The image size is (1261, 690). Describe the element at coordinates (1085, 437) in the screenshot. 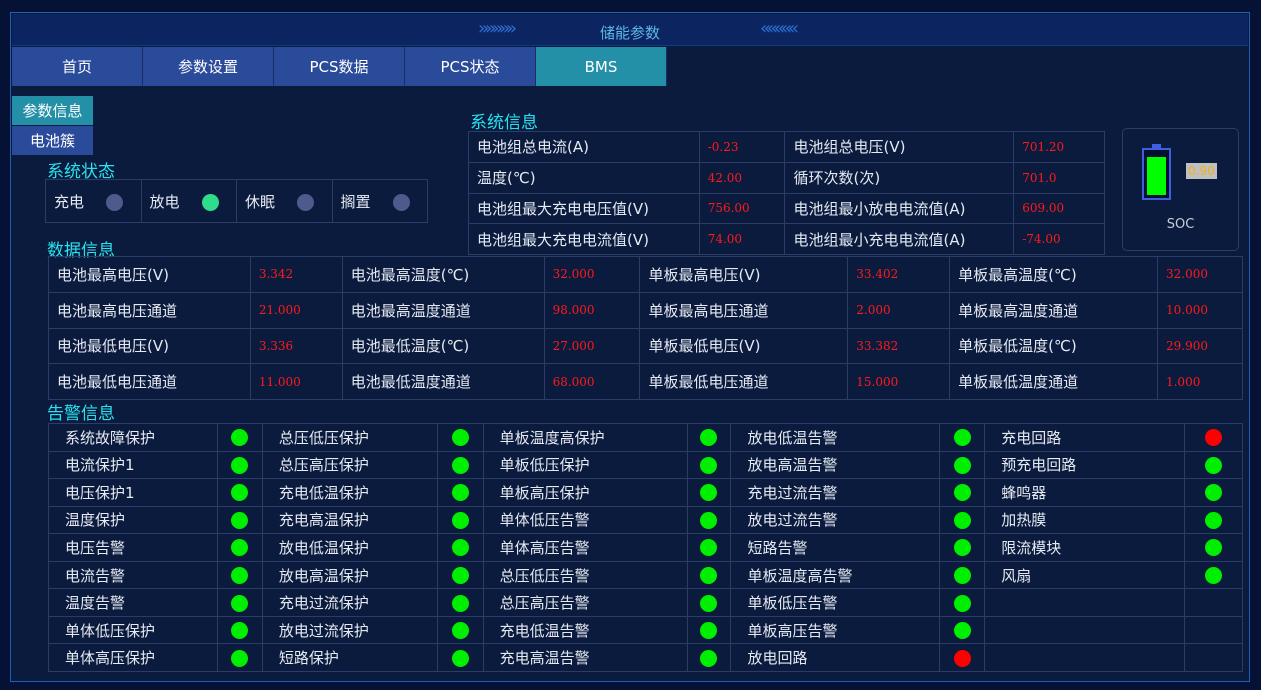

I see `alarm-label: 充电回路` at that location.